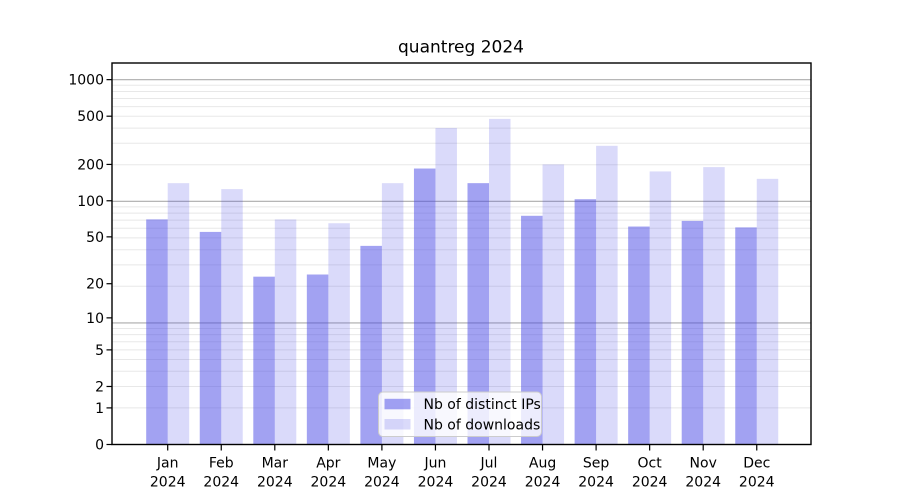  What do you see at coordinates (99, 351) in the screenshot?
I see `y-tick-label-5: 5` at bounding box center [99, 351].